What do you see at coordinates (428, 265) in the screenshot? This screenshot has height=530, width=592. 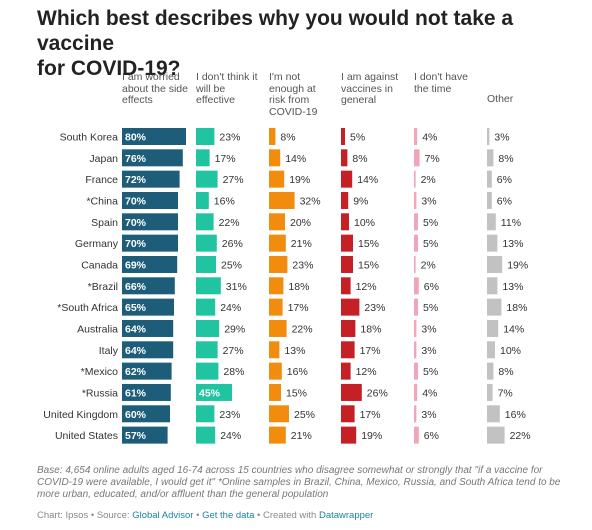 I see `data-label: 2%` at bounding box center [428, 265].